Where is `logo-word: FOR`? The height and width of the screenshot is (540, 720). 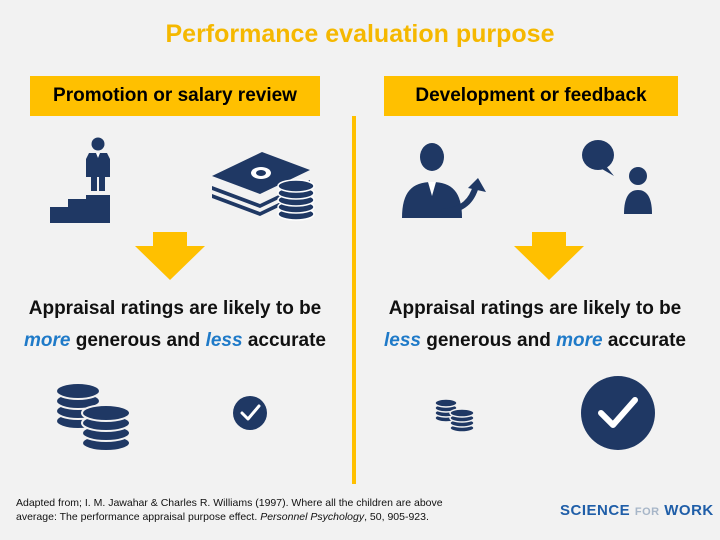
logo-word: FOR is located at coordinates (647, 512).